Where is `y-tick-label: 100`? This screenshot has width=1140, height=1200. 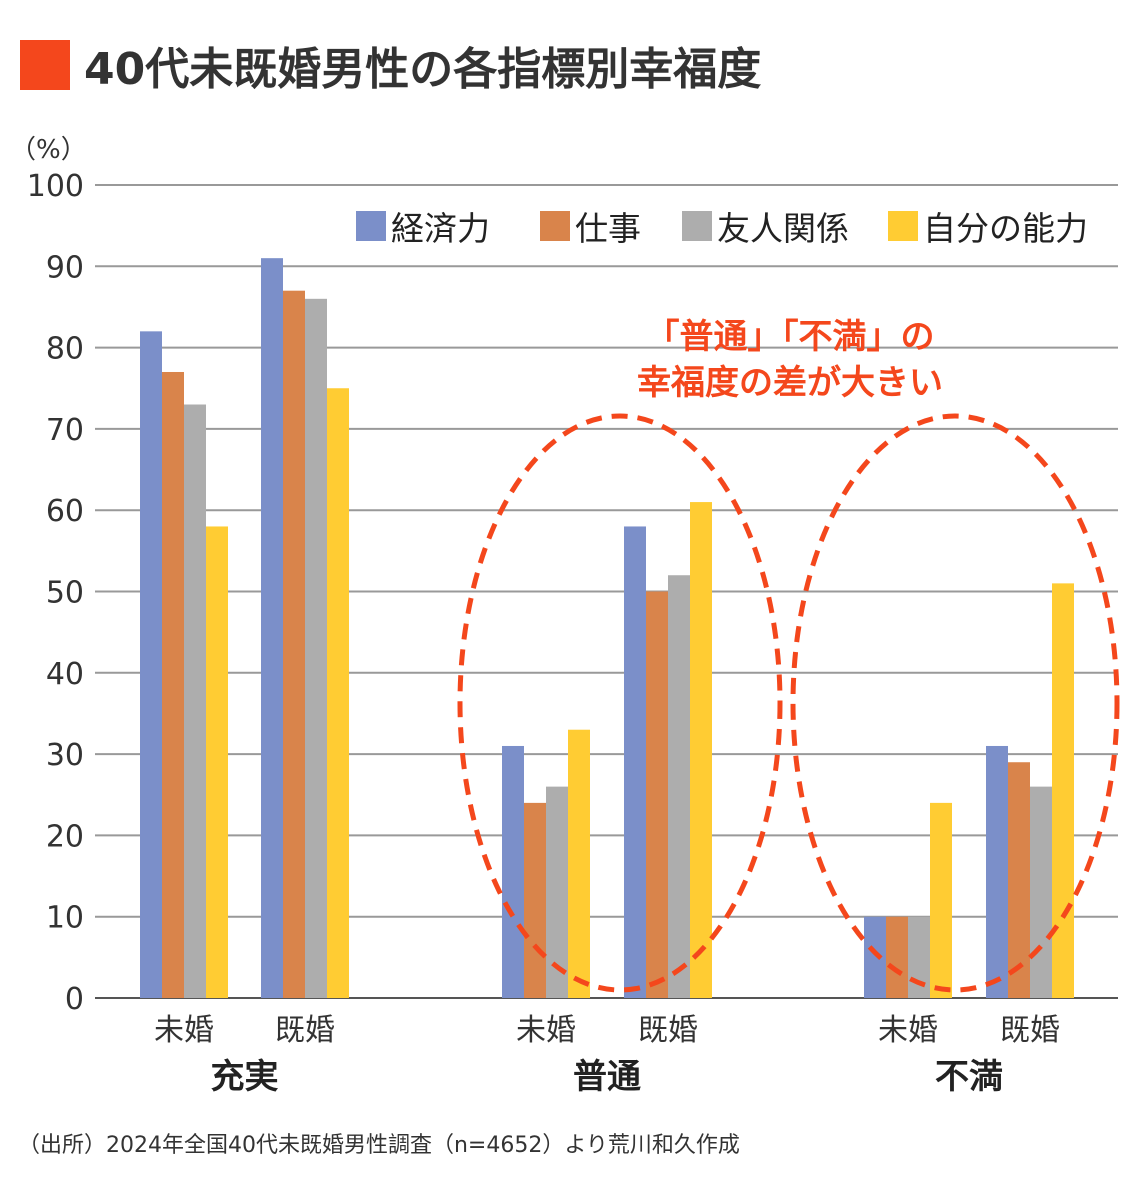 y-tick-label: 100 is located at coordinates (55, 186).